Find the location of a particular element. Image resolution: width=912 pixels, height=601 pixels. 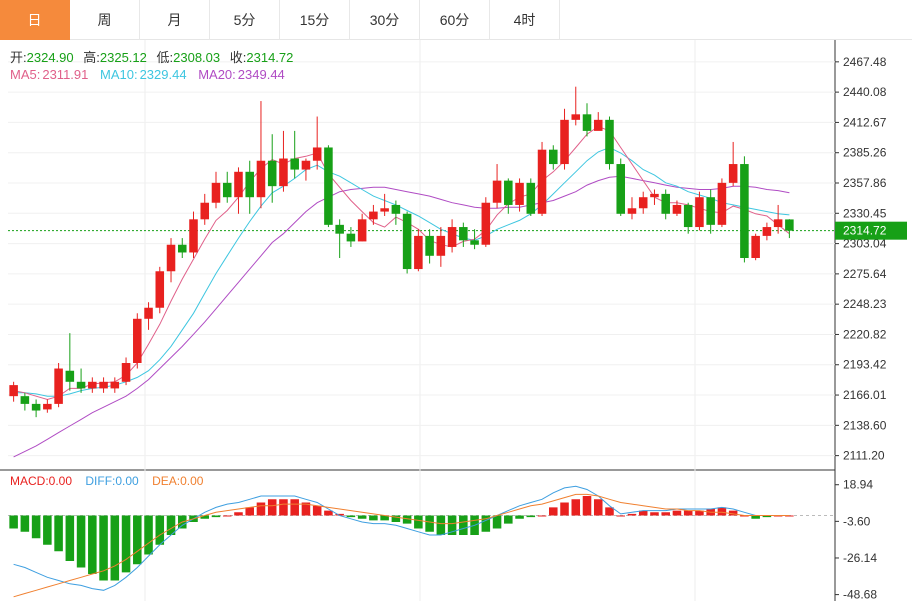

ma20-value: 2349.44 is located at coordinates (261, 74).